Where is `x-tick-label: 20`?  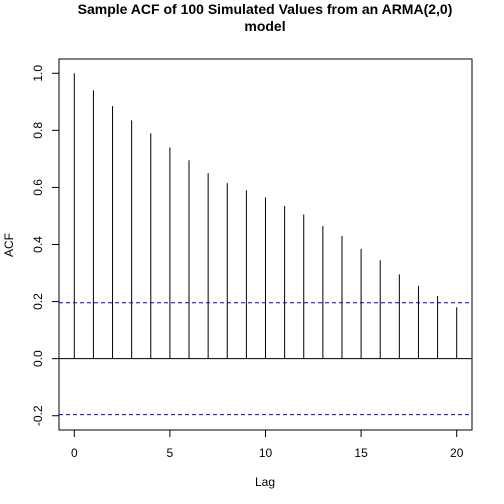 x-tick-label: 20 is located at coordinates (457, 453).